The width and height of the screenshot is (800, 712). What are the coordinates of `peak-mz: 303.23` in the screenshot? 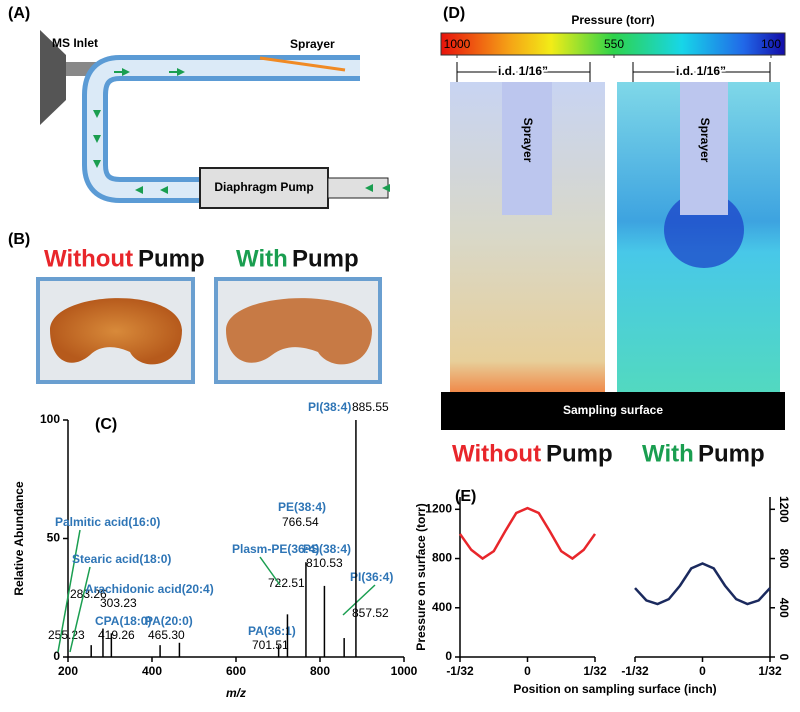 It's located at (118, 603).